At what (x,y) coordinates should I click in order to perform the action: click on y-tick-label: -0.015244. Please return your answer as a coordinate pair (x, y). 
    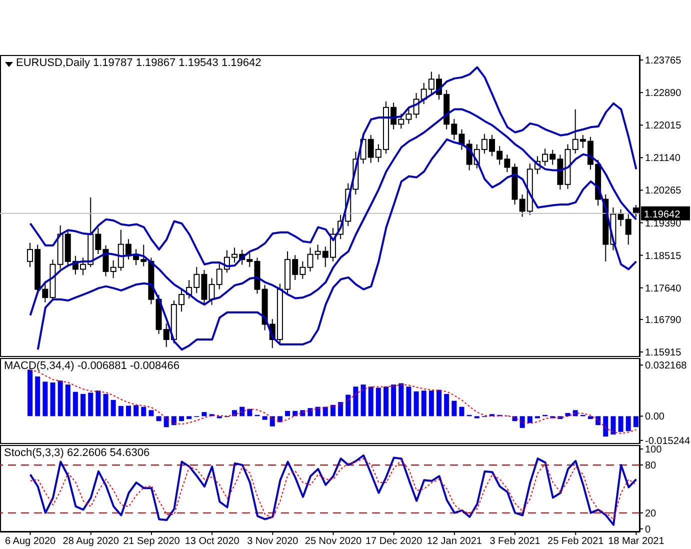
    Looking at the image, I should click on (667, 441).